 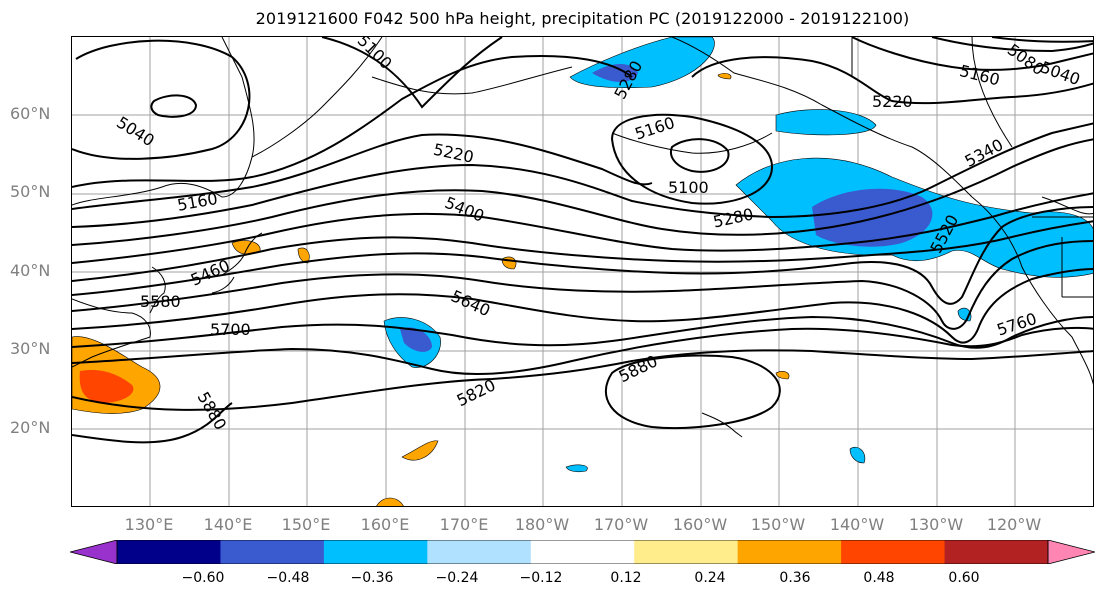 What do you see at coordinates (372, 578) in the screenshot?
I see `colorbar-label: −0.36` at bounding box center [372, 578].